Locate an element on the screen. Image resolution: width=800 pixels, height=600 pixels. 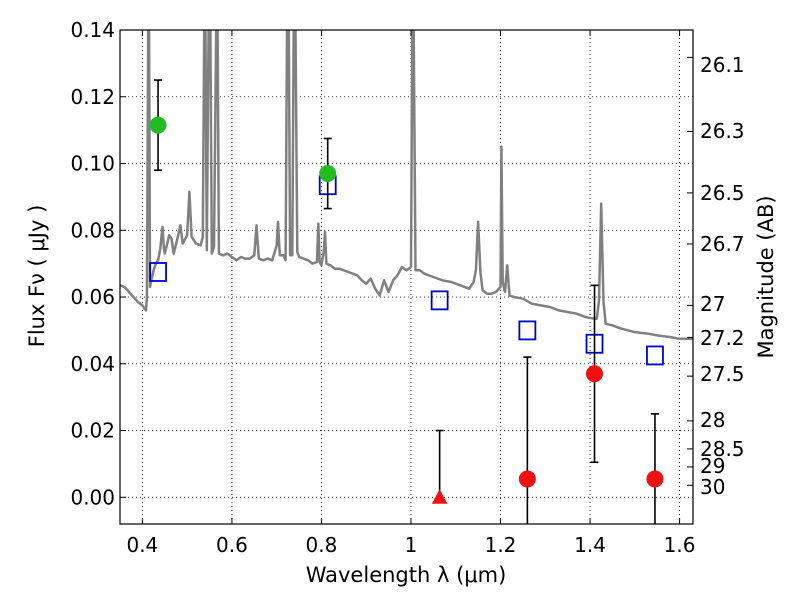
y2-tick-label: 30 is located at coordinates (712, 487).